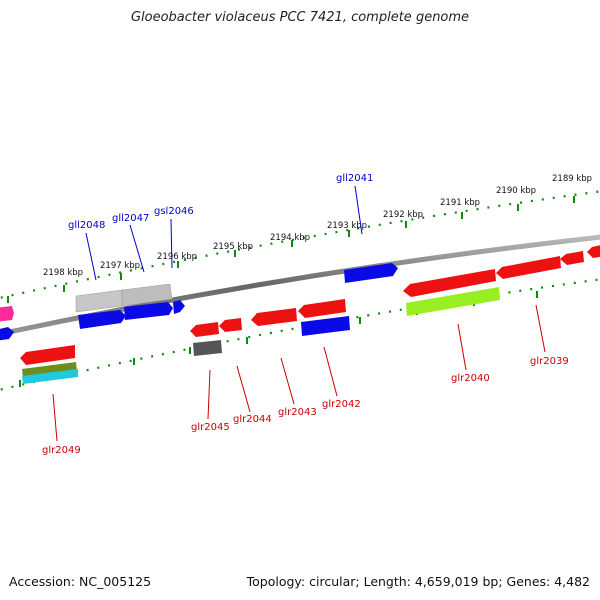 This screenshot has width=600, height=600. What do you see at coordinates (252, 419) in the screenshot?
I see `gene-label-glr2044: glr2044` at bounding box center [252, 419].